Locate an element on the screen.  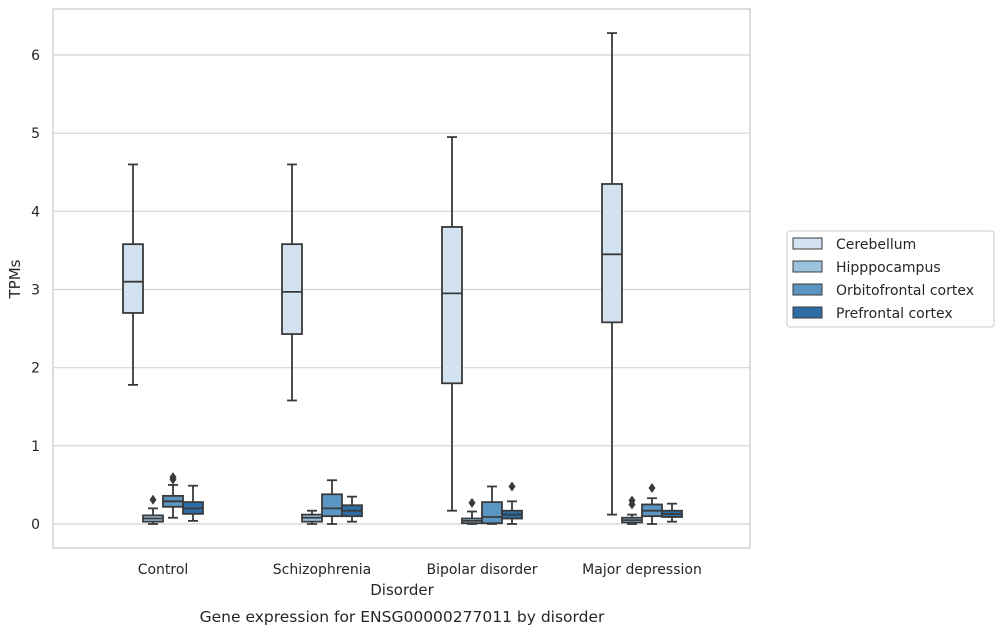
x-tick-label: Bipolar disorder is located at coordinates (481, 570).